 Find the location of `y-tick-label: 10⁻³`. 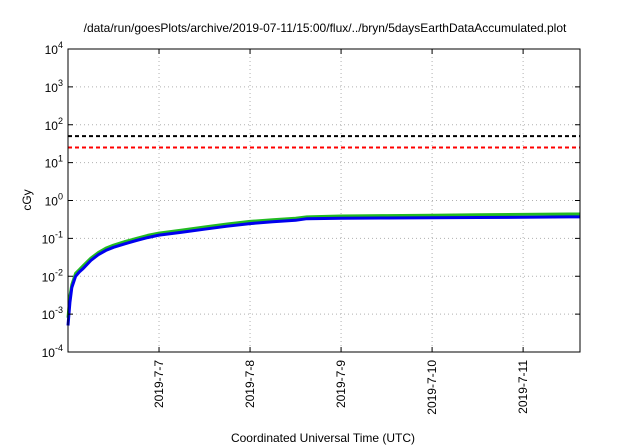

y-tick-label: 10⁻³ is located at coordinates (52, 313).